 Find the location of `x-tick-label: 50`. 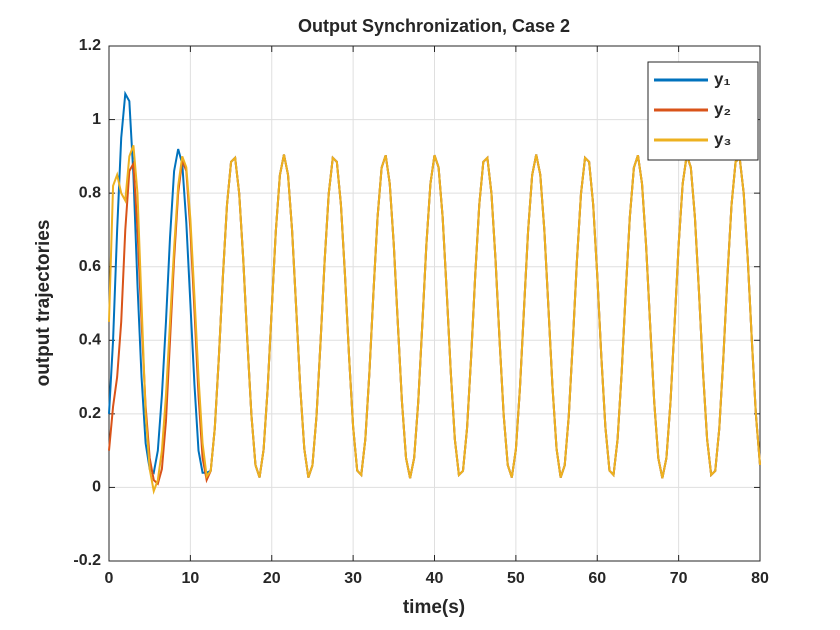

x-tick-label: 50 is located at coordinates (516, 578).